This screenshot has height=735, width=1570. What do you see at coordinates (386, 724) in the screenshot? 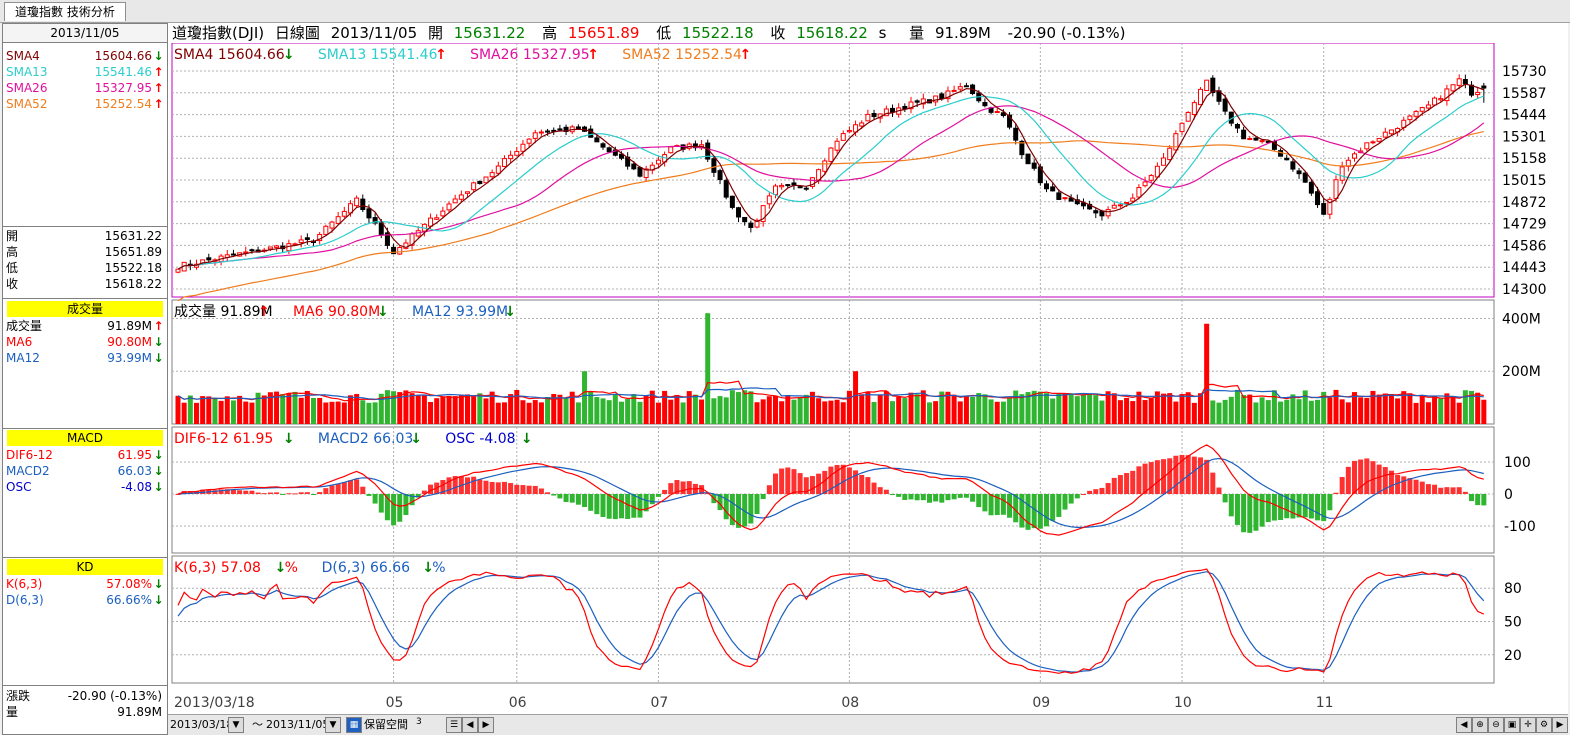
I see `reserve-space-label: 保留空間` at bounding box center [386, 724].